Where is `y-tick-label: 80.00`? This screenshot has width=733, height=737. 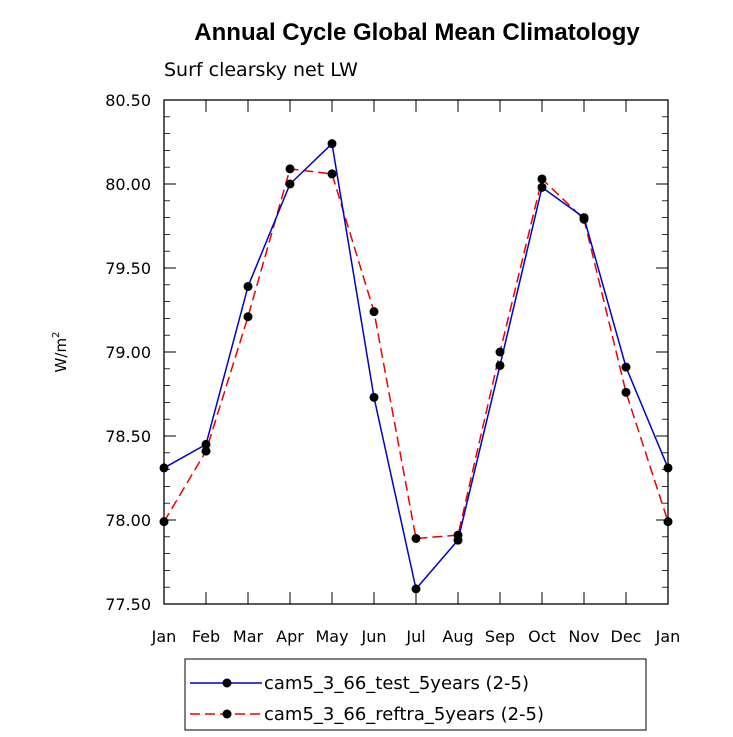
y-tick-label: 80.00 is located at coordinates (128, 184).